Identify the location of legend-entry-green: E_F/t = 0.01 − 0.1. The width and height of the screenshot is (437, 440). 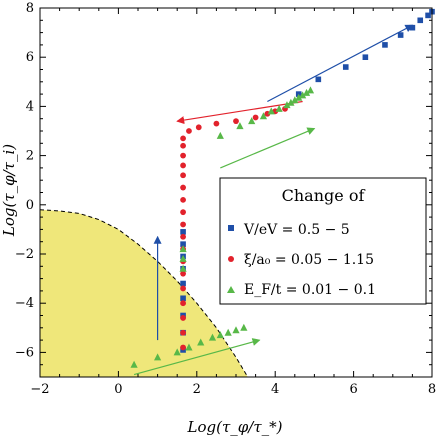
(310, 290).